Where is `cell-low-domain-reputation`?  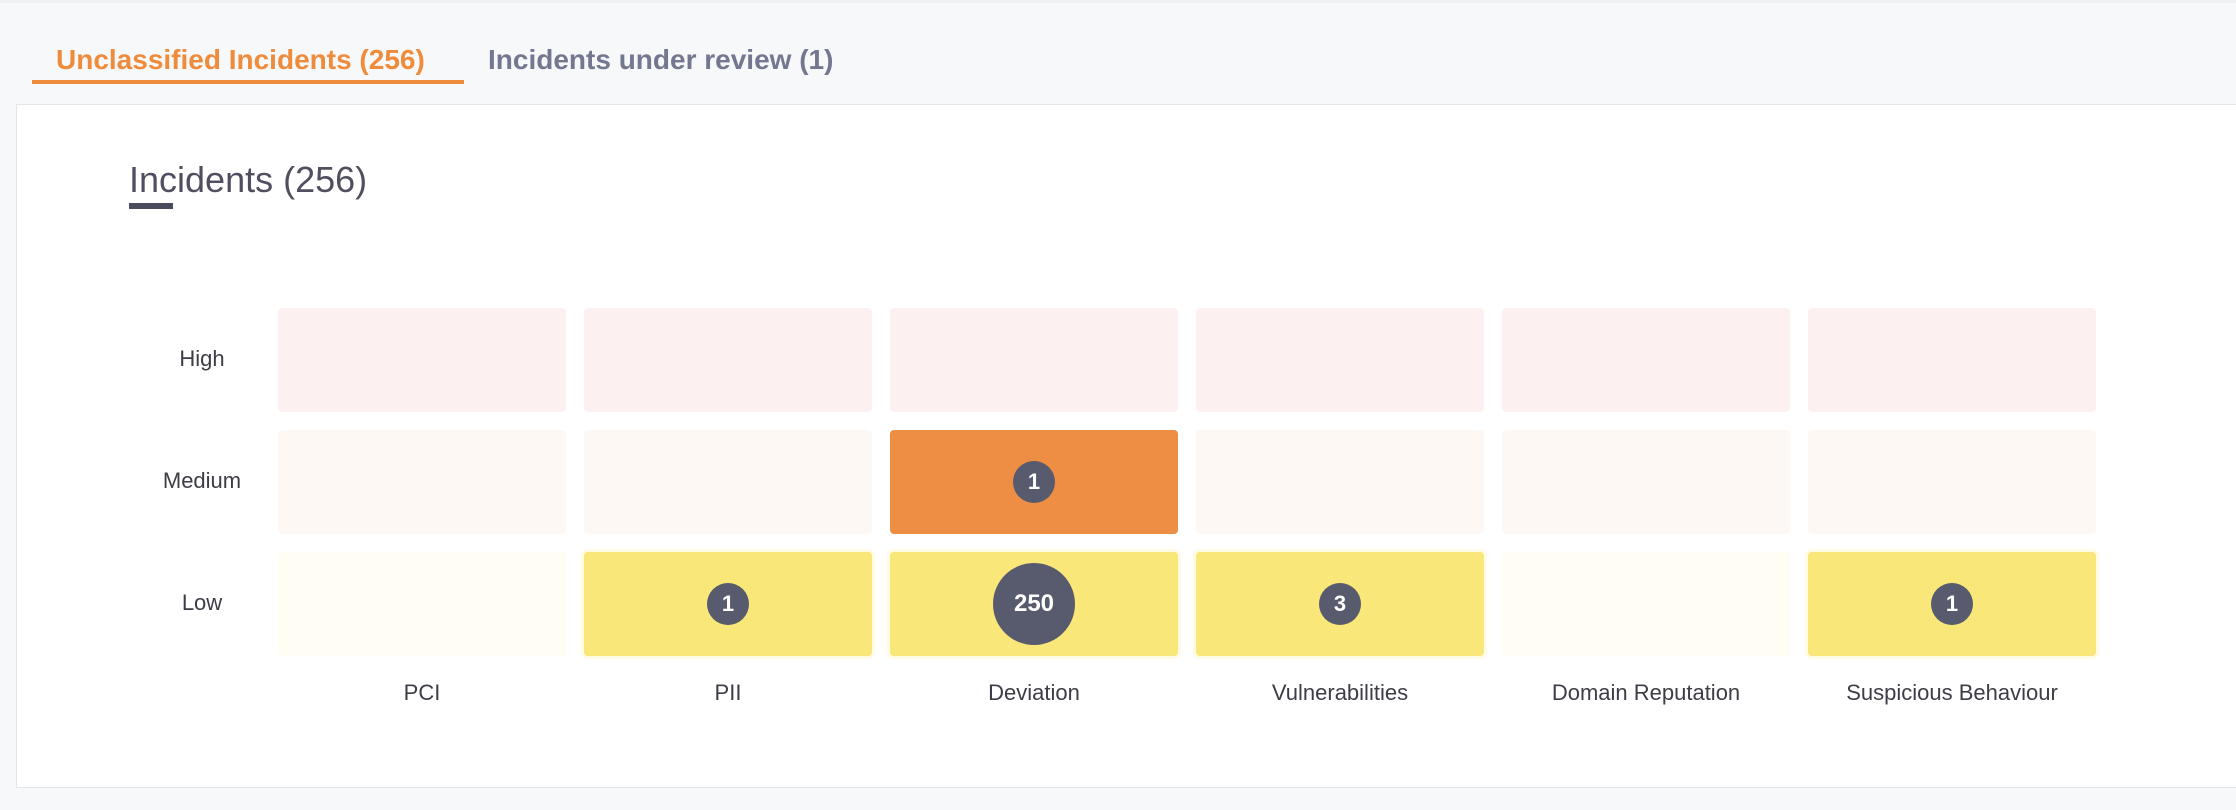
cell-low-domain-reputation is located at coordinates (1646, 604).